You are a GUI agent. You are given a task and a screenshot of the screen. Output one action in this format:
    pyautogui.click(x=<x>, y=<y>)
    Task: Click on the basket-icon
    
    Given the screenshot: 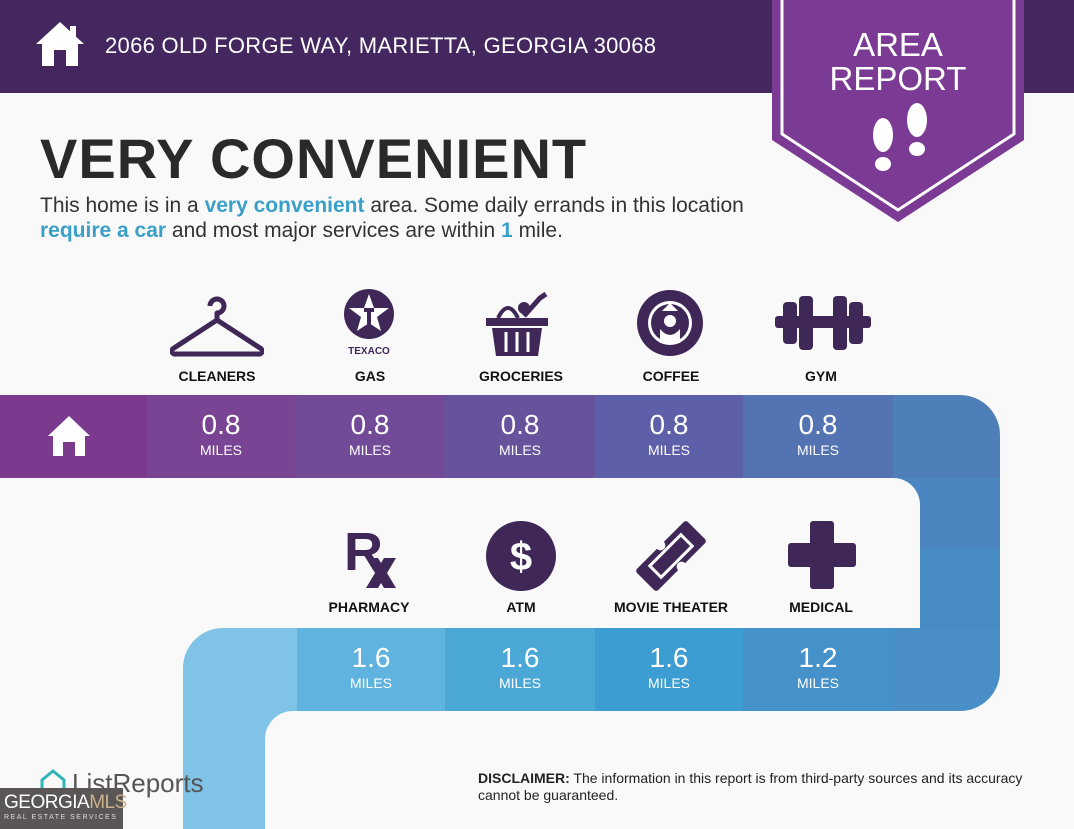 What is the action you would take?
    pyautogui.click(x=517, y=323)
    